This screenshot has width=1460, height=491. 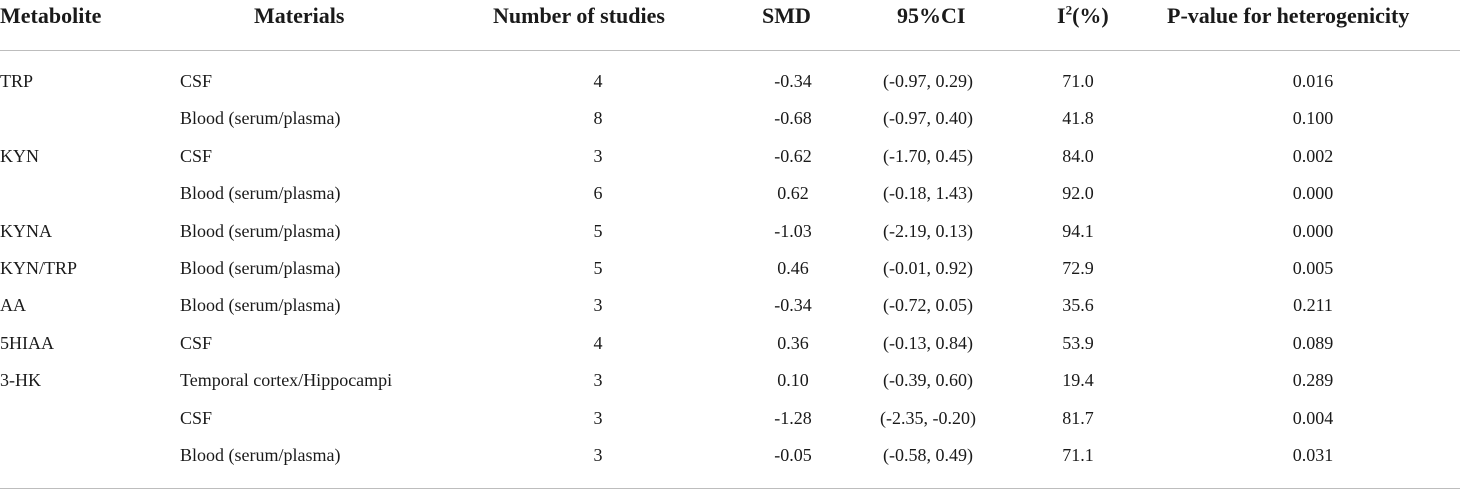 What do you see at coordinates (793, 118) in the screenshot?
I see `cell-smd: -0.68` at bounding box center [793, 118].